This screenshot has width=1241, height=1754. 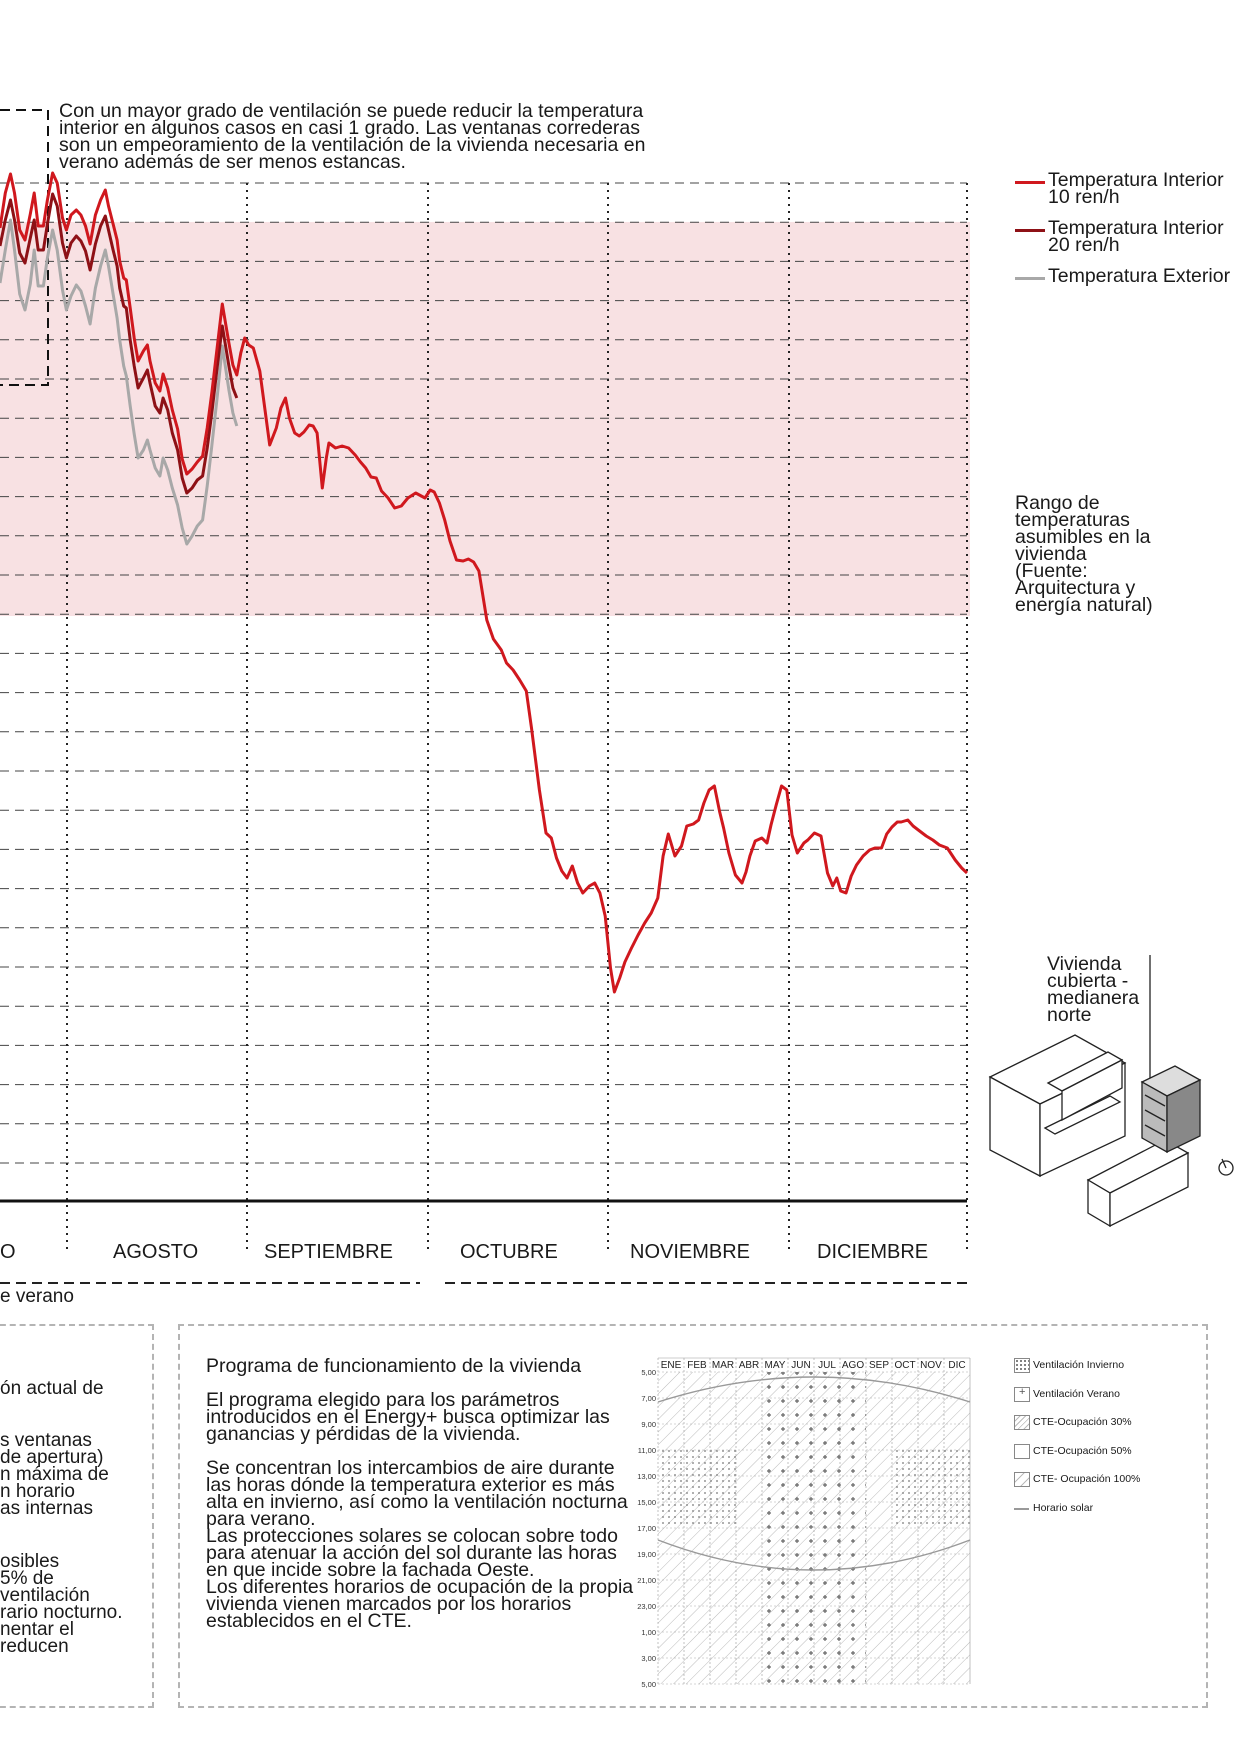 What do you see at coordinates (646, 1502) in the screenshot?
I see `schedule-hour-label: 15,00` at bounding box center [646, 1502].